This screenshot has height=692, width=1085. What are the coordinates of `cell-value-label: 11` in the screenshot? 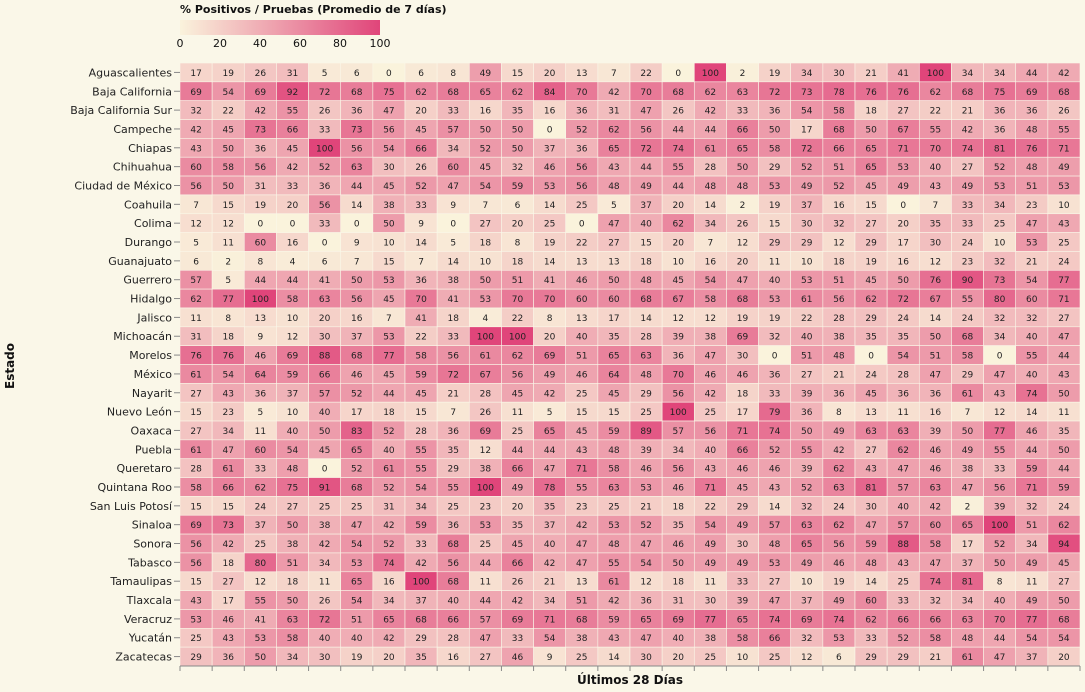 It's located at (195, 319).